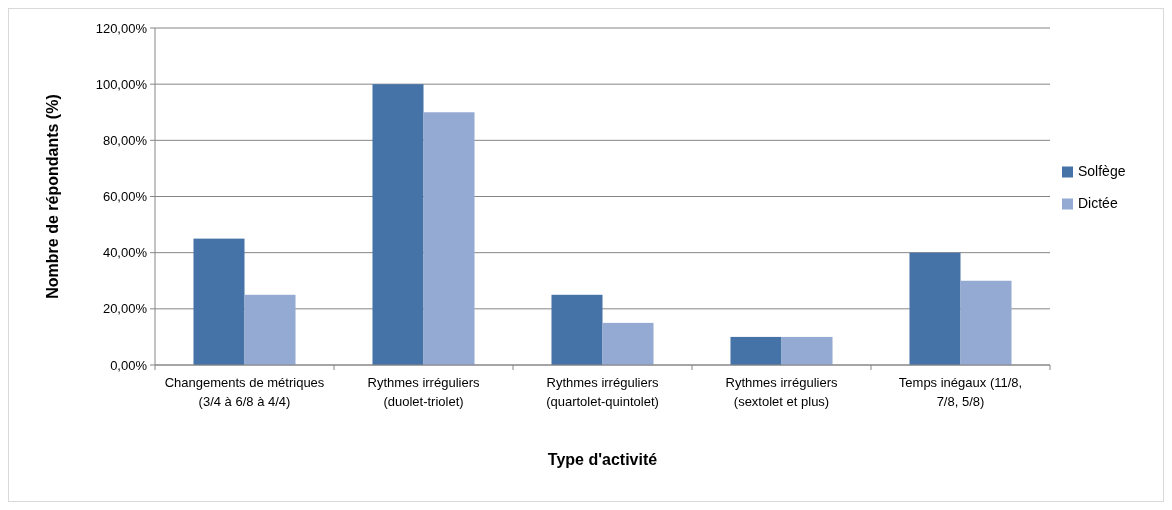 This screenshot has height=510, width=1172. I want to click on x-tick-label: Changements de métriques (3/4 à 6/8 à 4/4), so click(244, 392).